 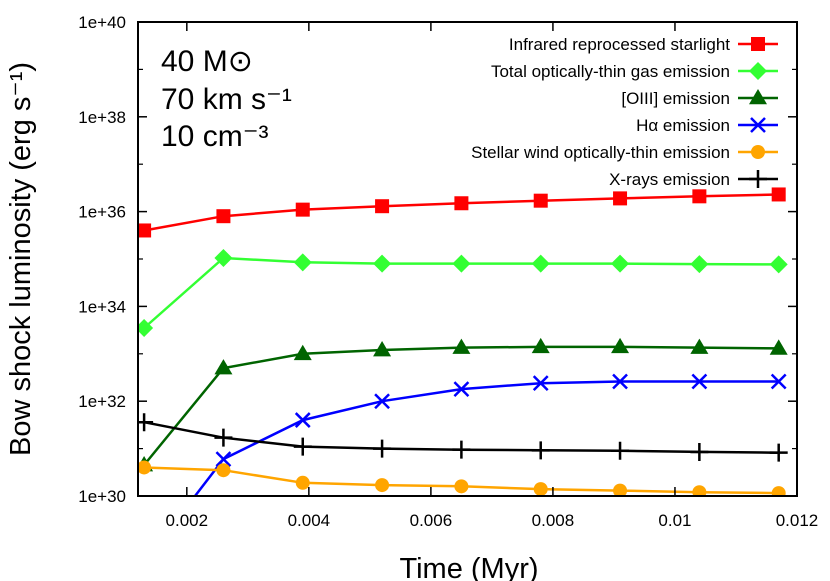 I want to click on x-tick-label: 0.008, so click(x=553, y=520).